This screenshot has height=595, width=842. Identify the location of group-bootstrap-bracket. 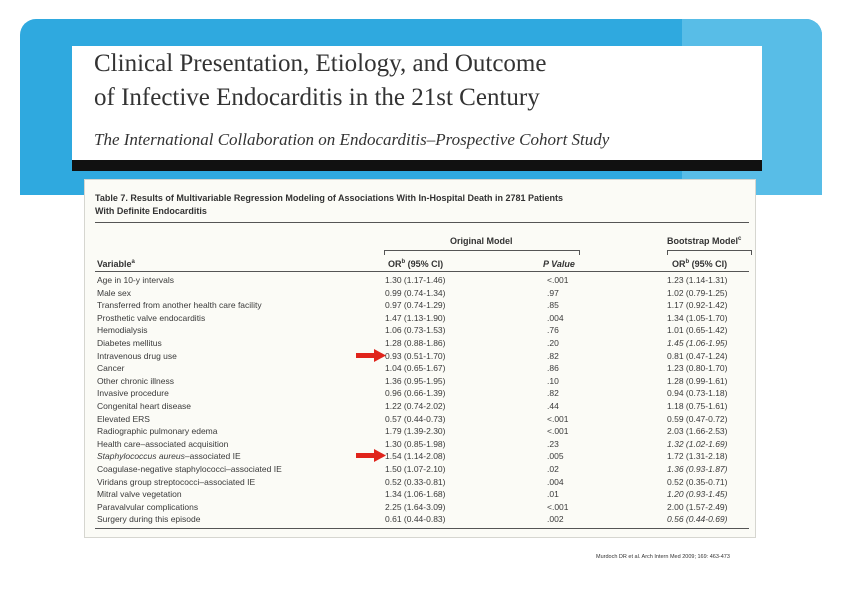
(709, 252).